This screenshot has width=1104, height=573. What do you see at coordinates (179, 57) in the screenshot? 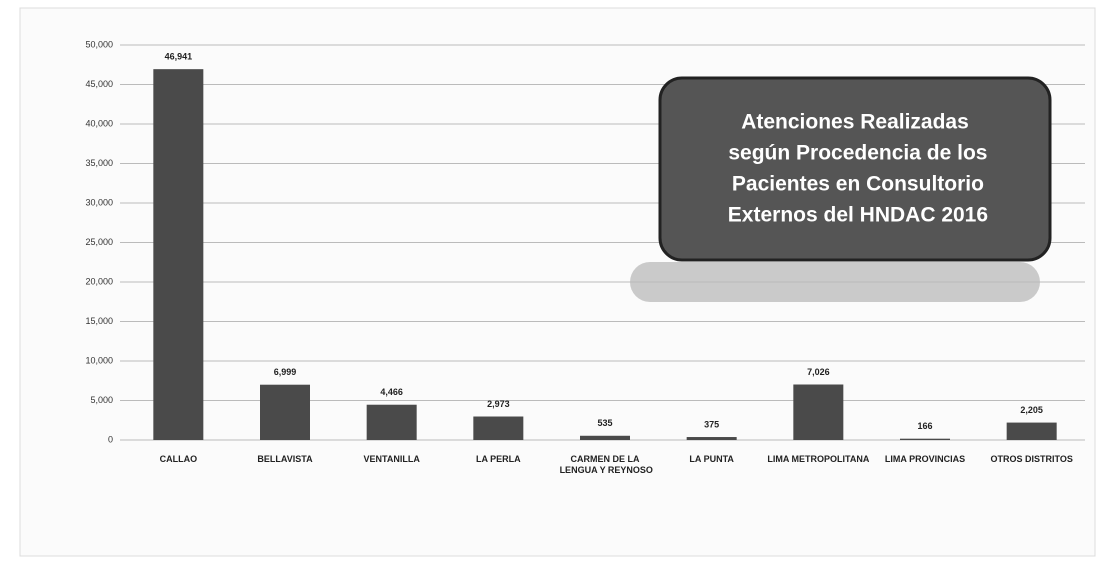
I see `value-label: 46,941` at bounding box center [179, 57].